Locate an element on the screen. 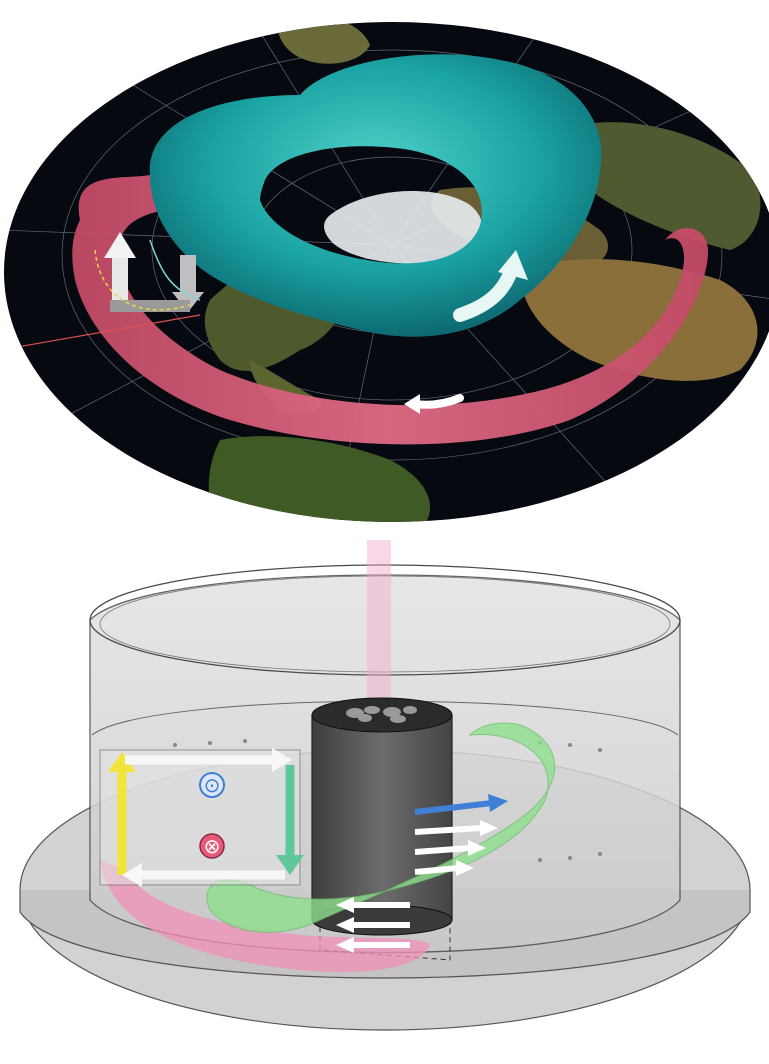 The width and height of the screenshot is (769, 1064). yellow-up-arrowhead is located at coordinates (122, 762).